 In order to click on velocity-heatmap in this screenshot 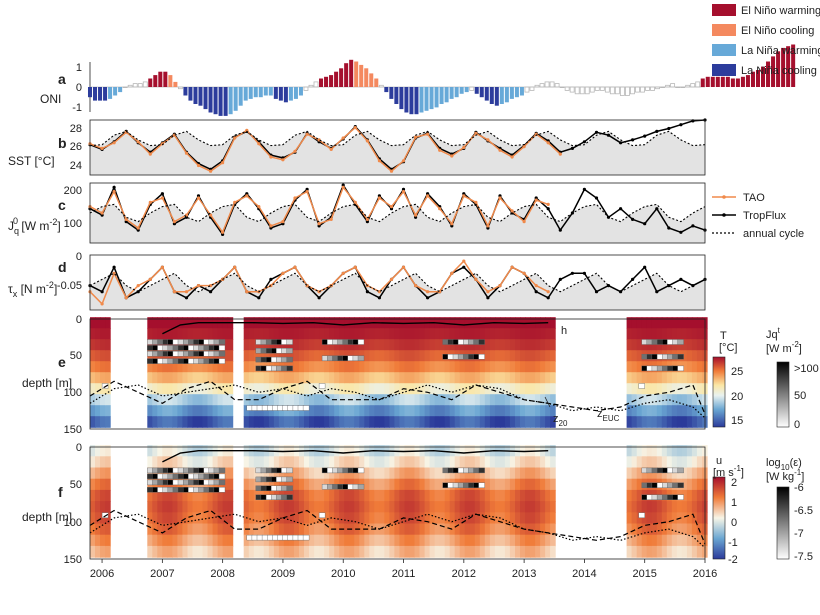, I will do `click(399, 501)`.